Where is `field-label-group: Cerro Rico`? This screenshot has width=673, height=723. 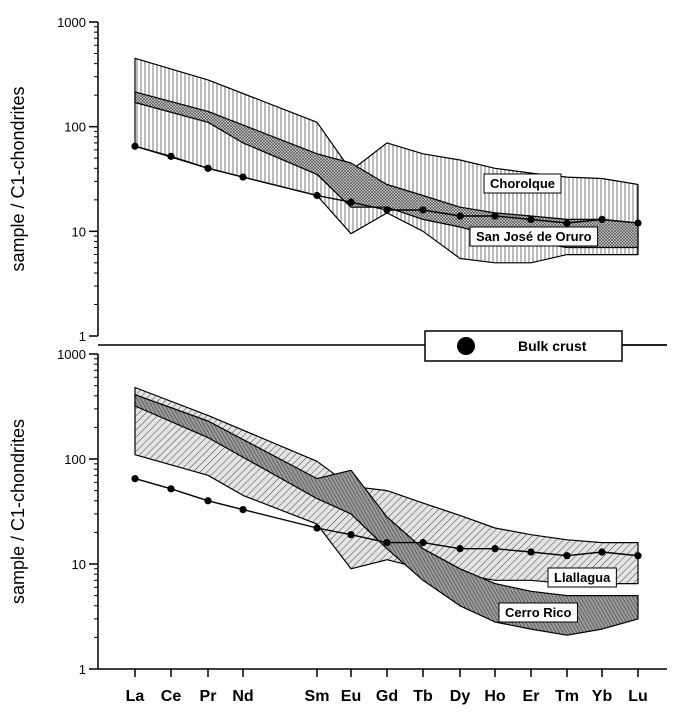
field-label-group: Cerro Rico is located at coordinates (538, 612).